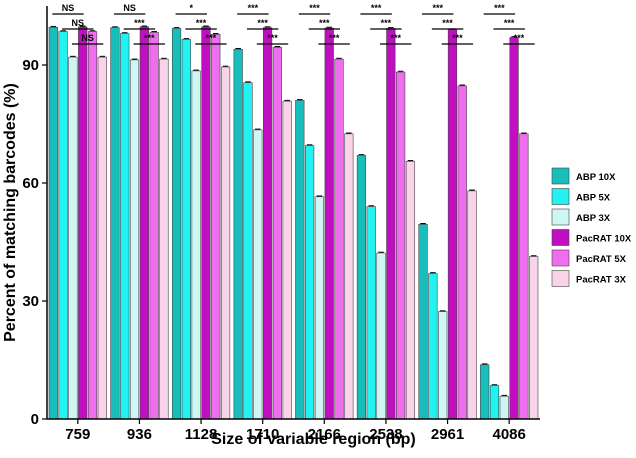 This screenshot has height=458, width=636. Describe the element at coordinates (35, 419) in the screenshot. I see `y-tick-label: 0` at that location.